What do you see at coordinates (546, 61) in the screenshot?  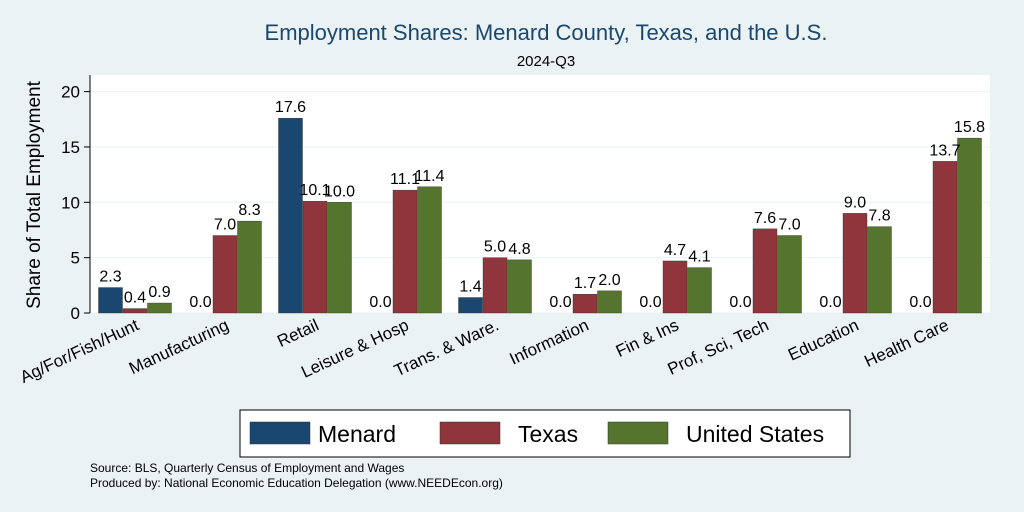 I see `chart-subtitle: 2024-Q3` at bounding box center [546, 61].